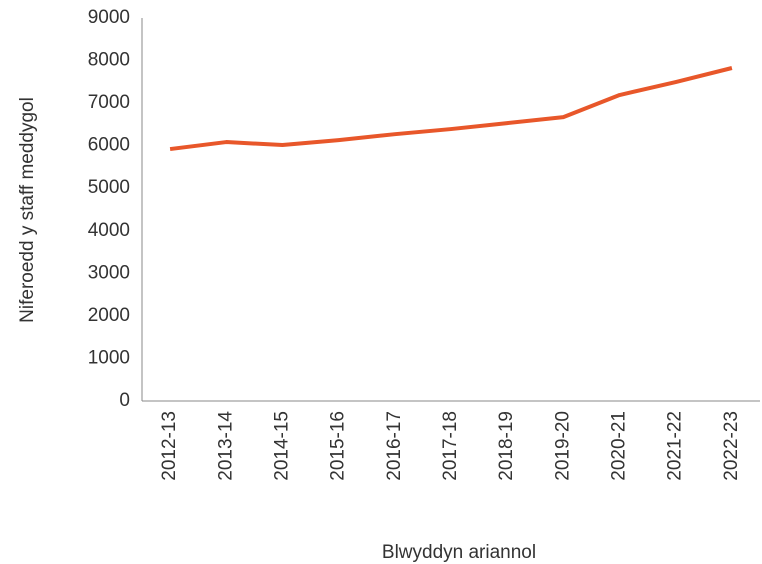 The image size is (762, 564). I want to click on y-tick-label: 1000, so click(109, 357).